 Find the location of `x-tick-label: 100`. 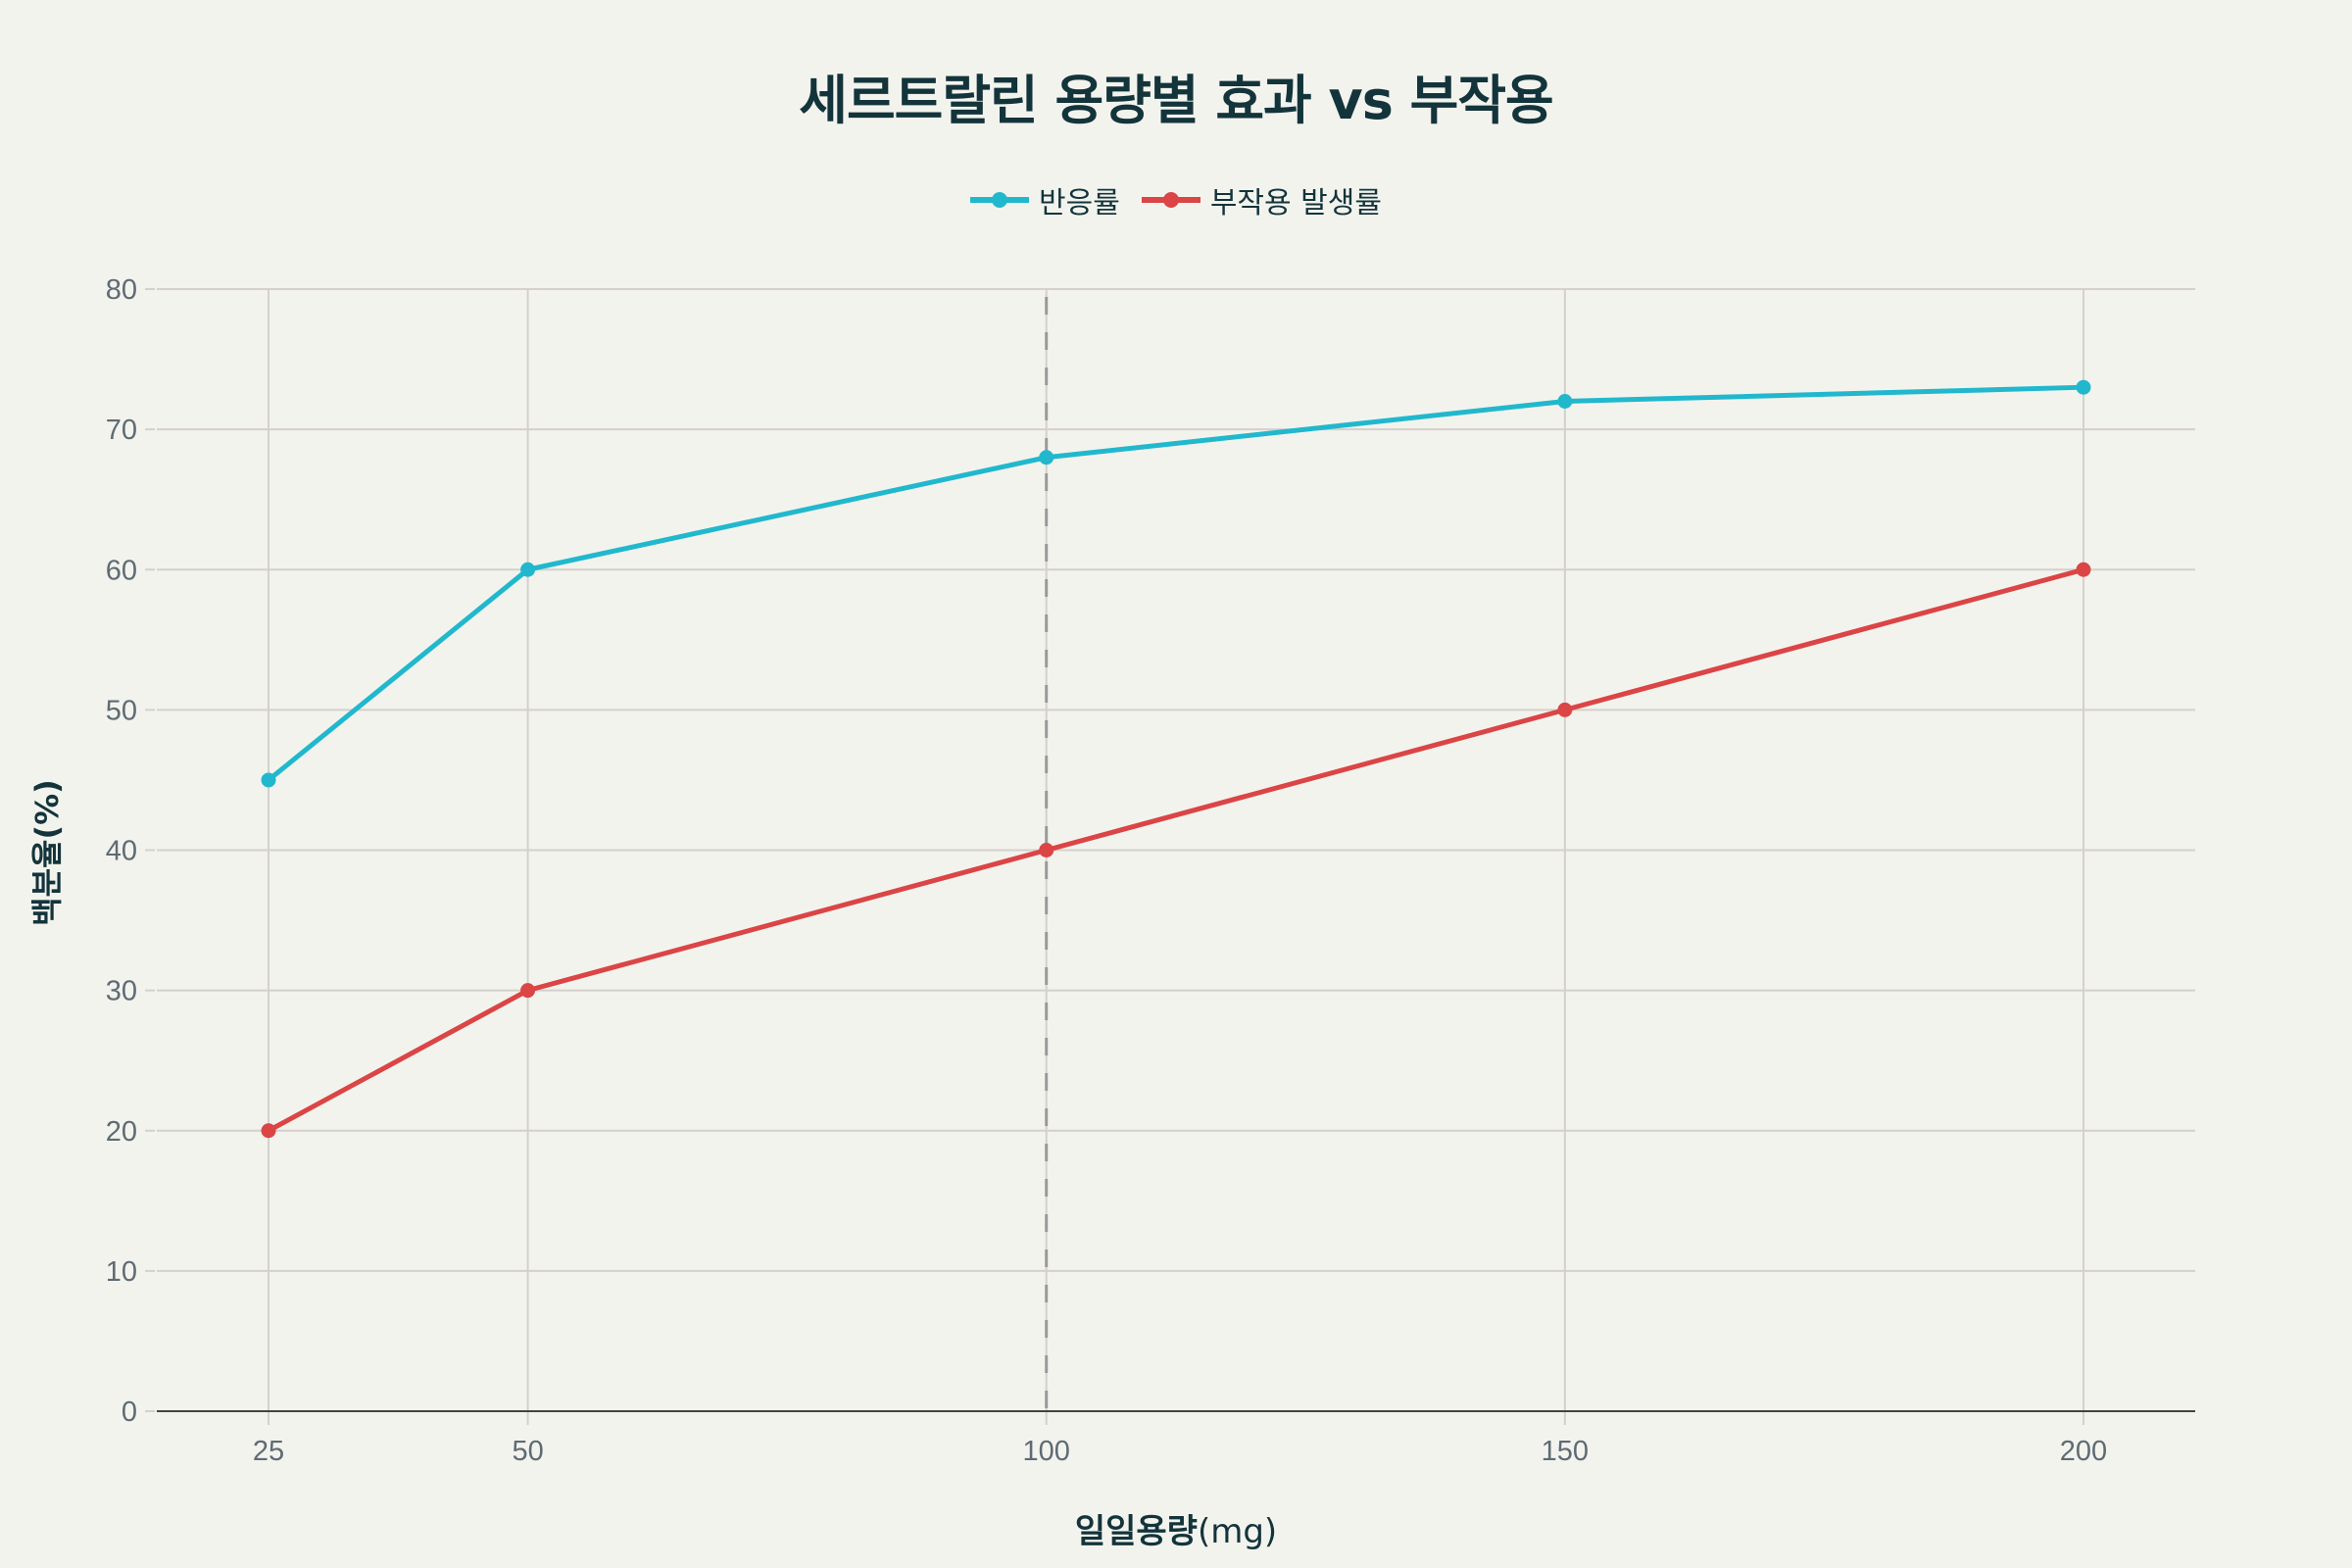

x-tick-label: 100 is located at coordinates (1046, 1451).